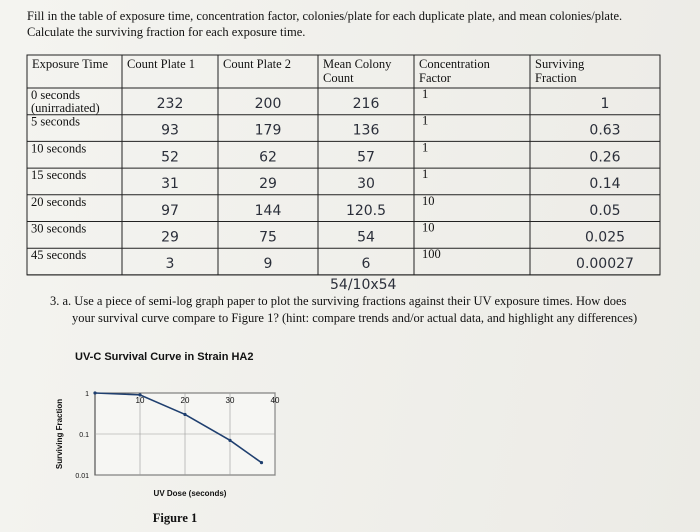 The width and height of the screenshot is (700, 532). What do you see at coordinates (605, 104) in the screenshot?
I see `handwritten-value: 1` at bounding box center [605, 104].